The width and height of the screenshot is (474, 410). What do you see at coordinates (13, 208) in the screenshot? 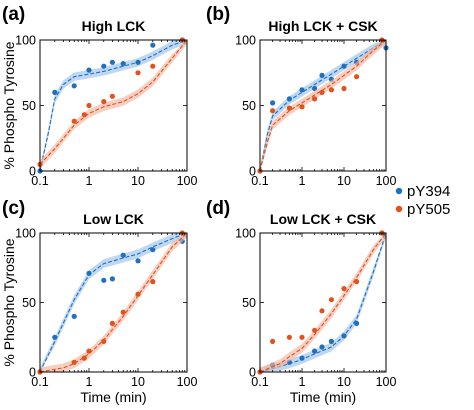
I see `panel-letter: (c)` at bounding box center [13, 208].